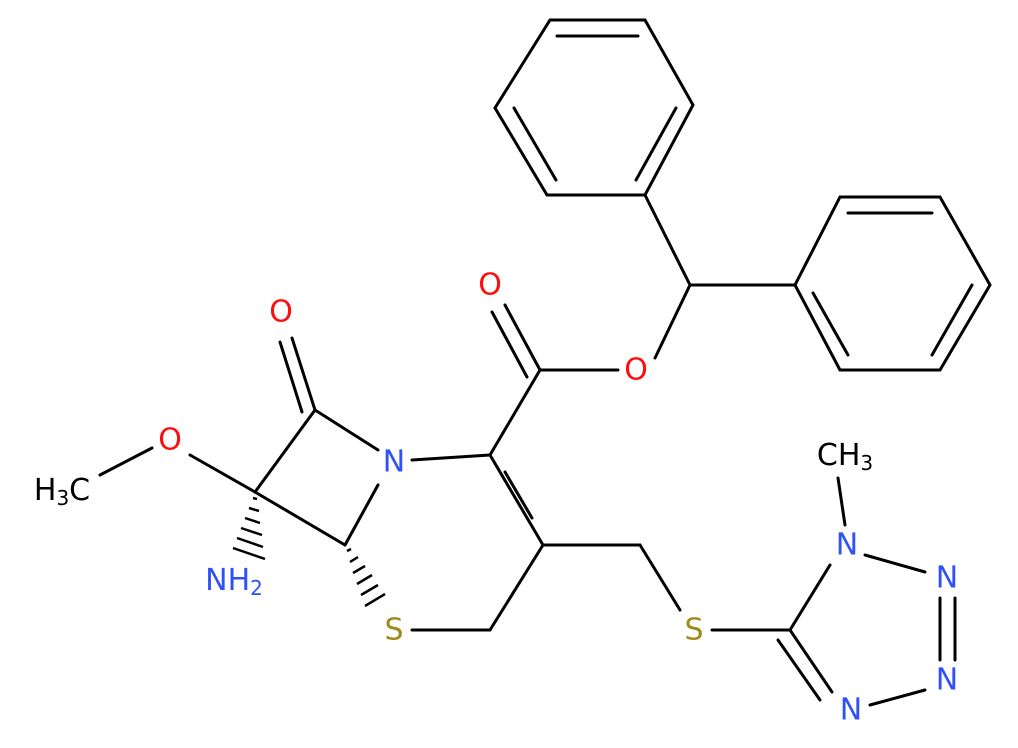 The height and width of the screenshot is (748, 1018). I want to click on hashed-wedges, so click(309, 552).